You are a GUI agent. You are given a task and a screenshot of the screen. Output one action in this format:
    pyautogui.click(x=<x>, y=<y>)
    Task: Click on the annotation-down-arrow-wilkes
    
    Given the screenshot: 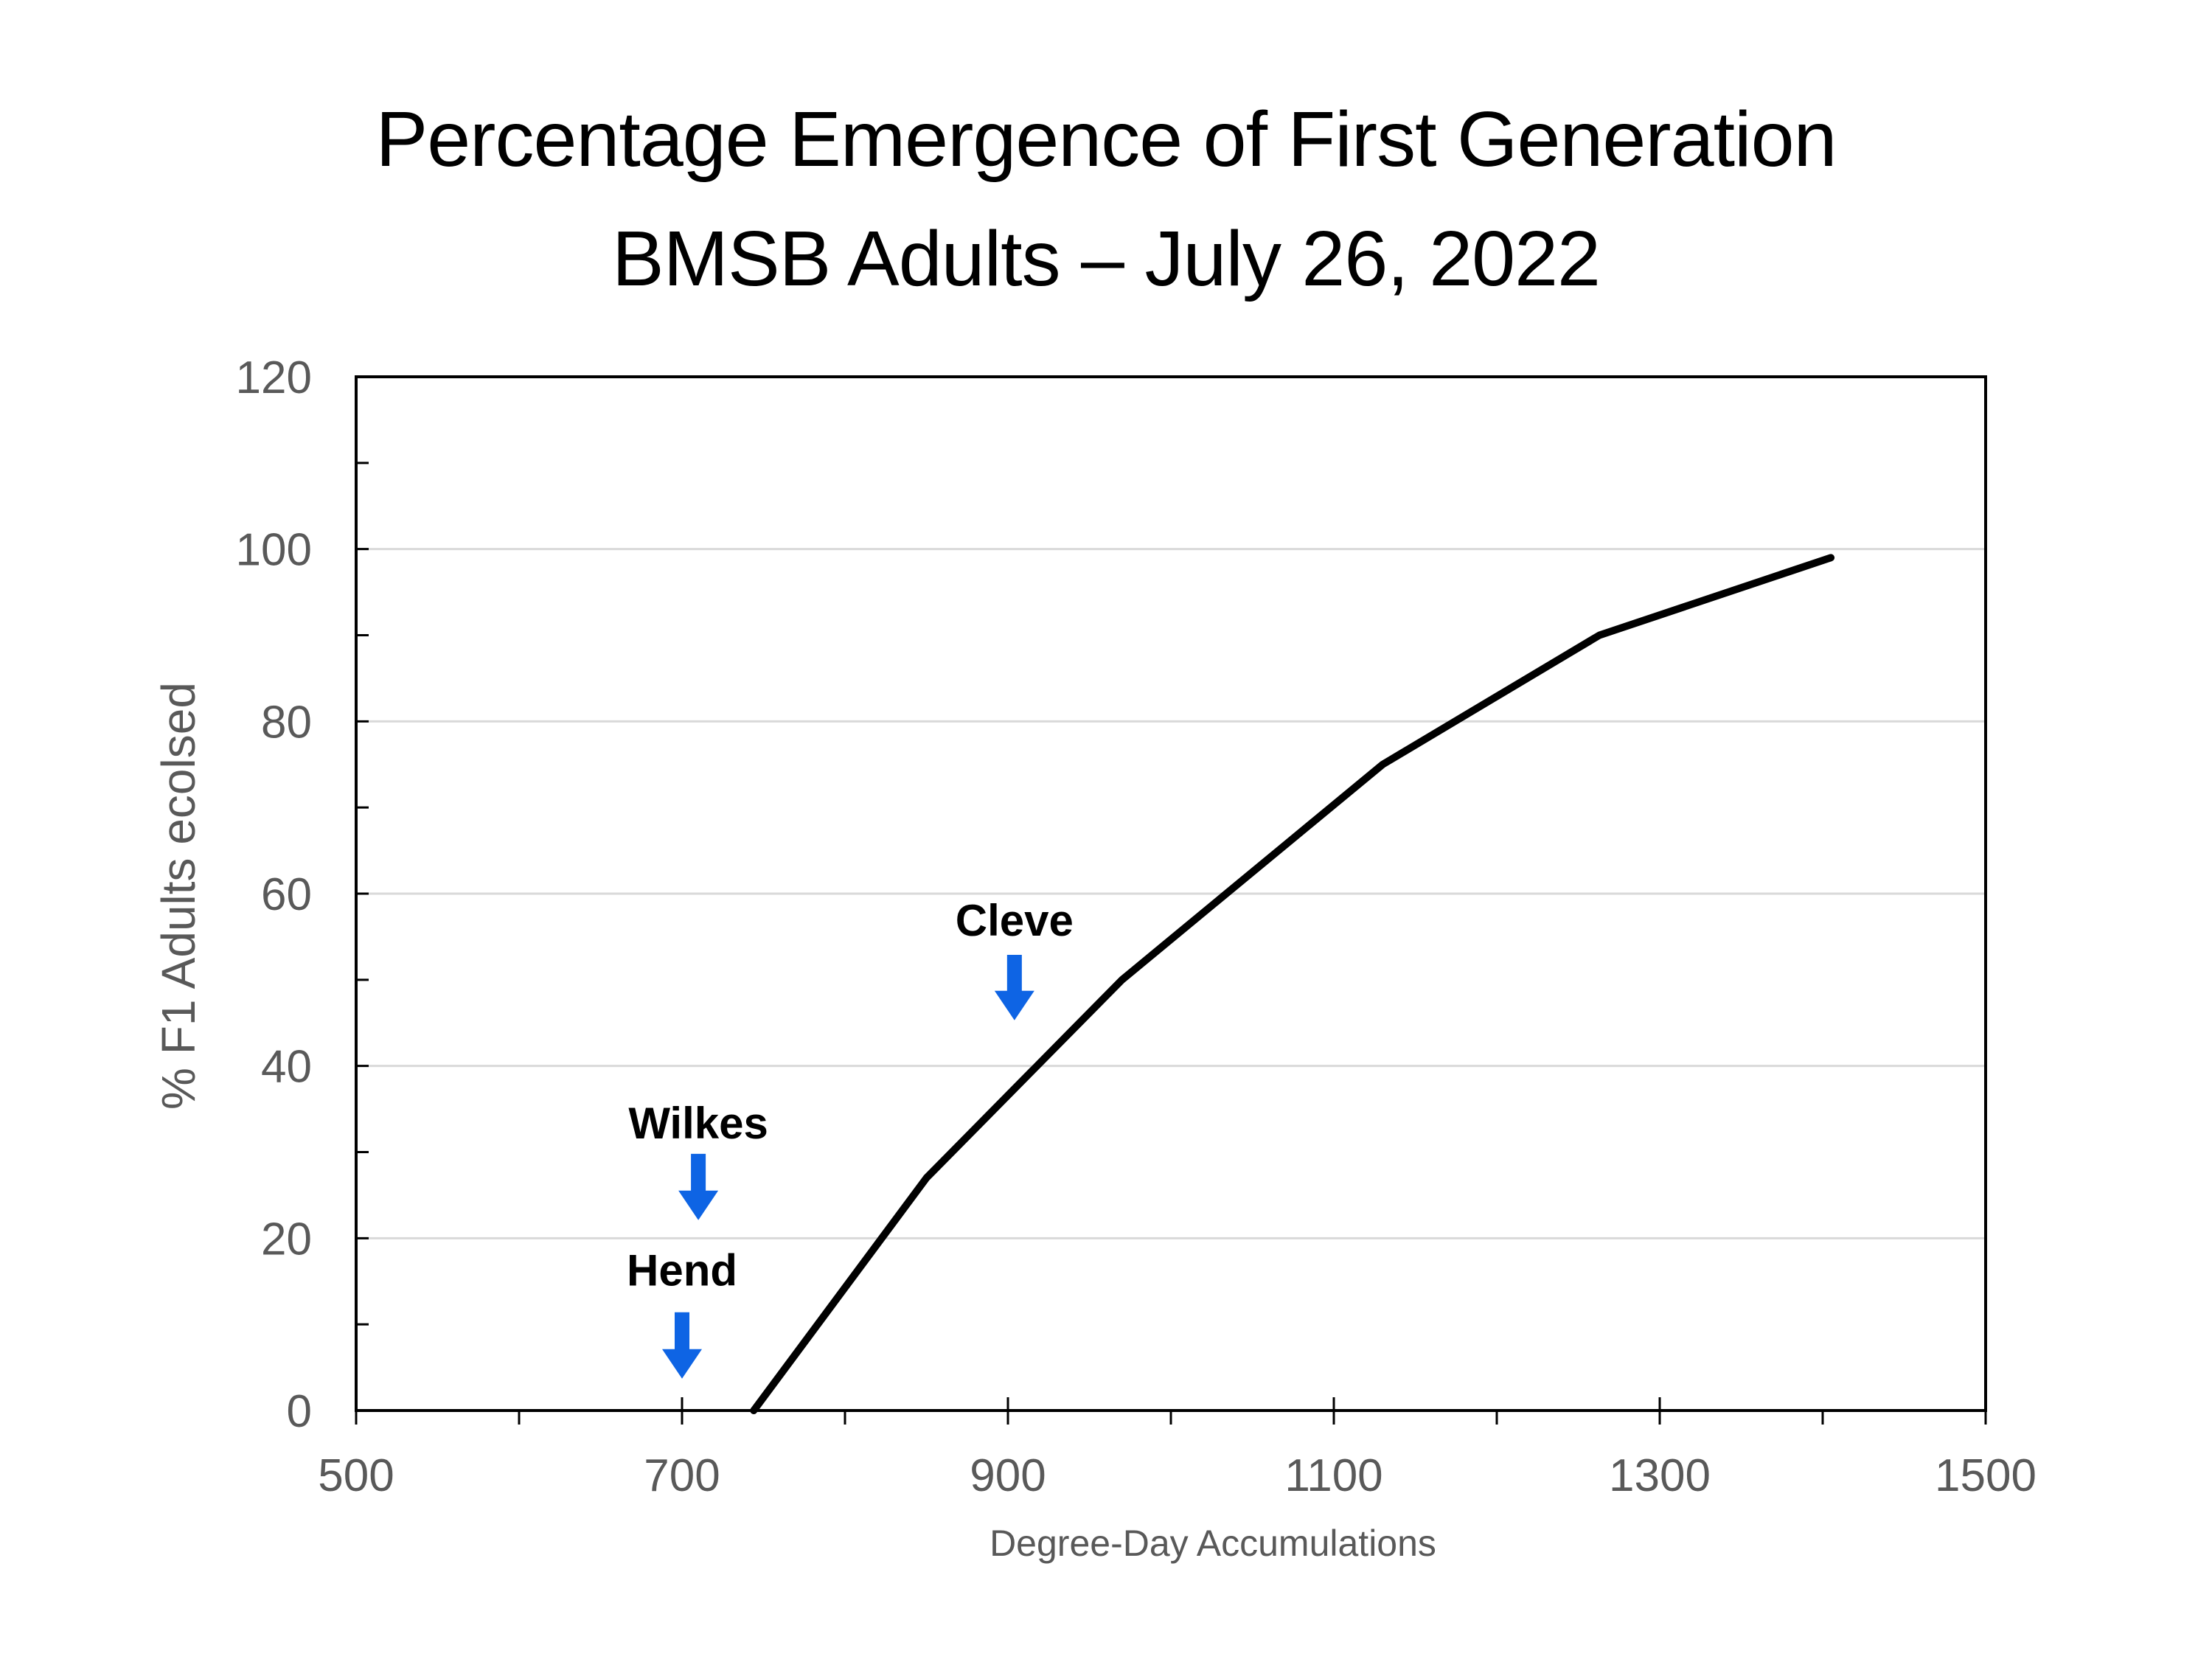 What is the action you would take?
    pyautogui.click(x=698, y=1186)
    